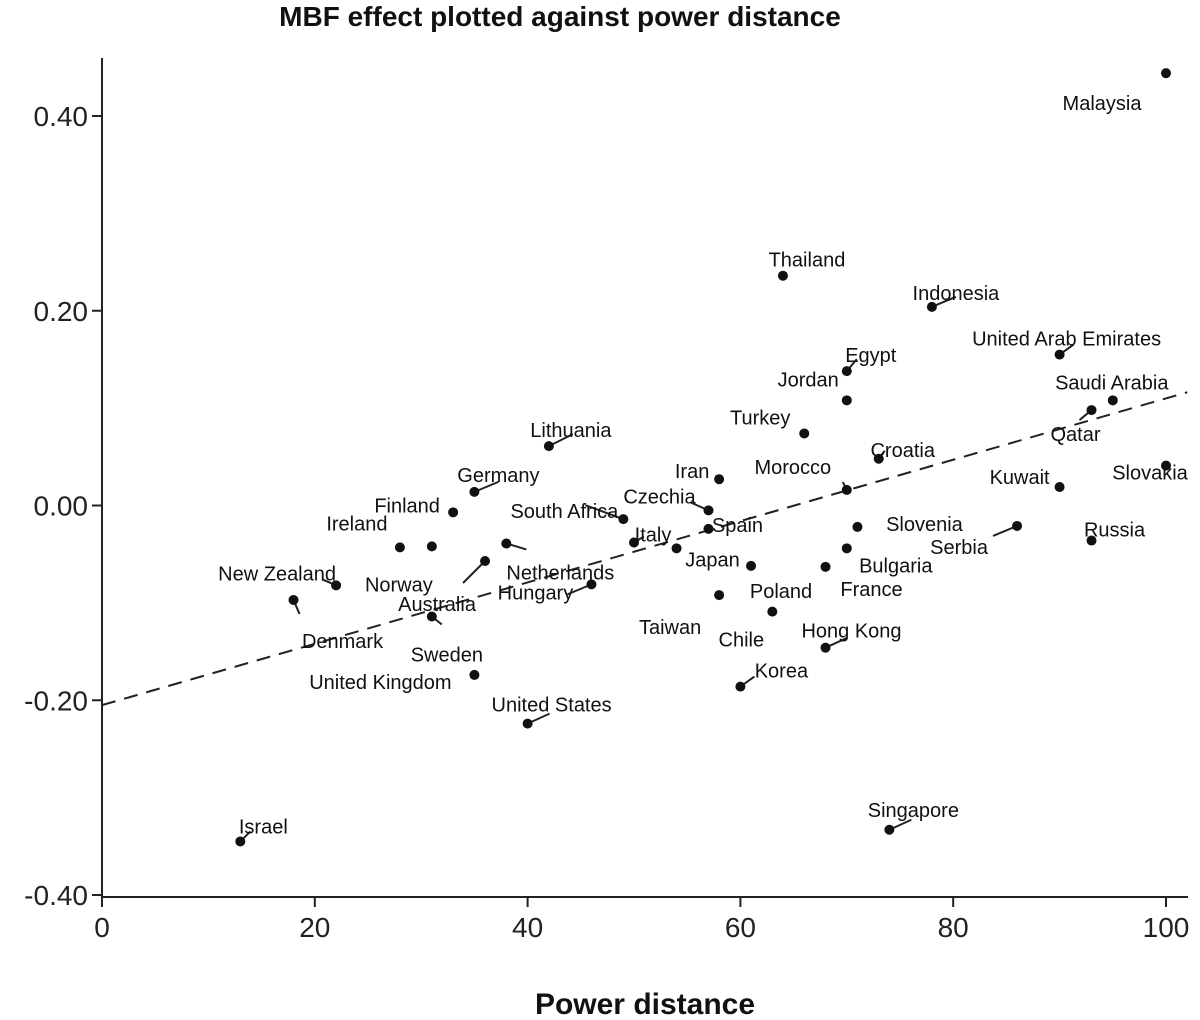 This screenshot has width=1200, height=1020. I want to click on point-label: Serbia, so click(959, 548).